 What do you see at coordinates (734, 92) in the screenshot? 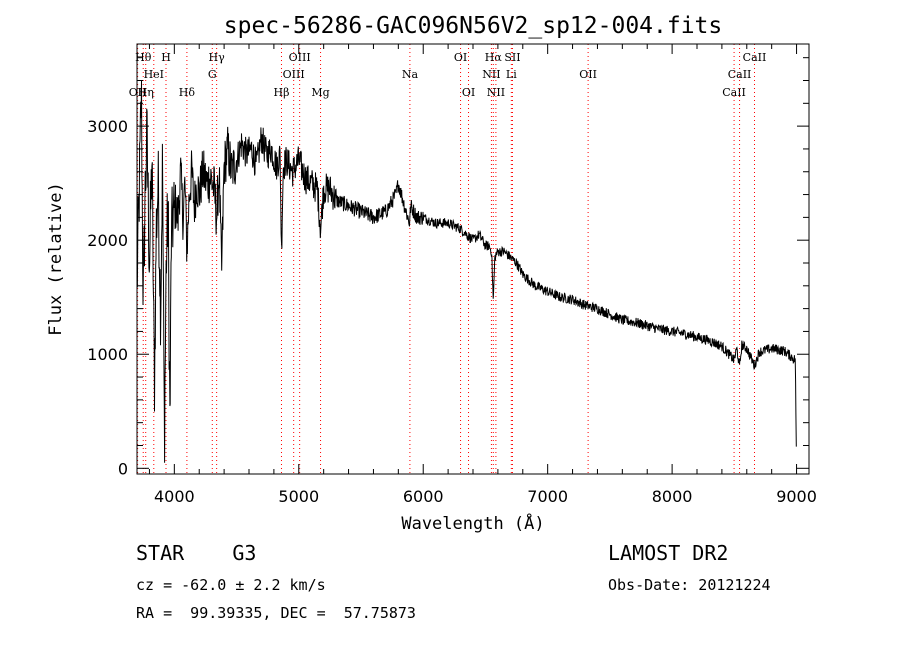
I see `line-marker-label-21: CaII` at bounding box center [734, 92].